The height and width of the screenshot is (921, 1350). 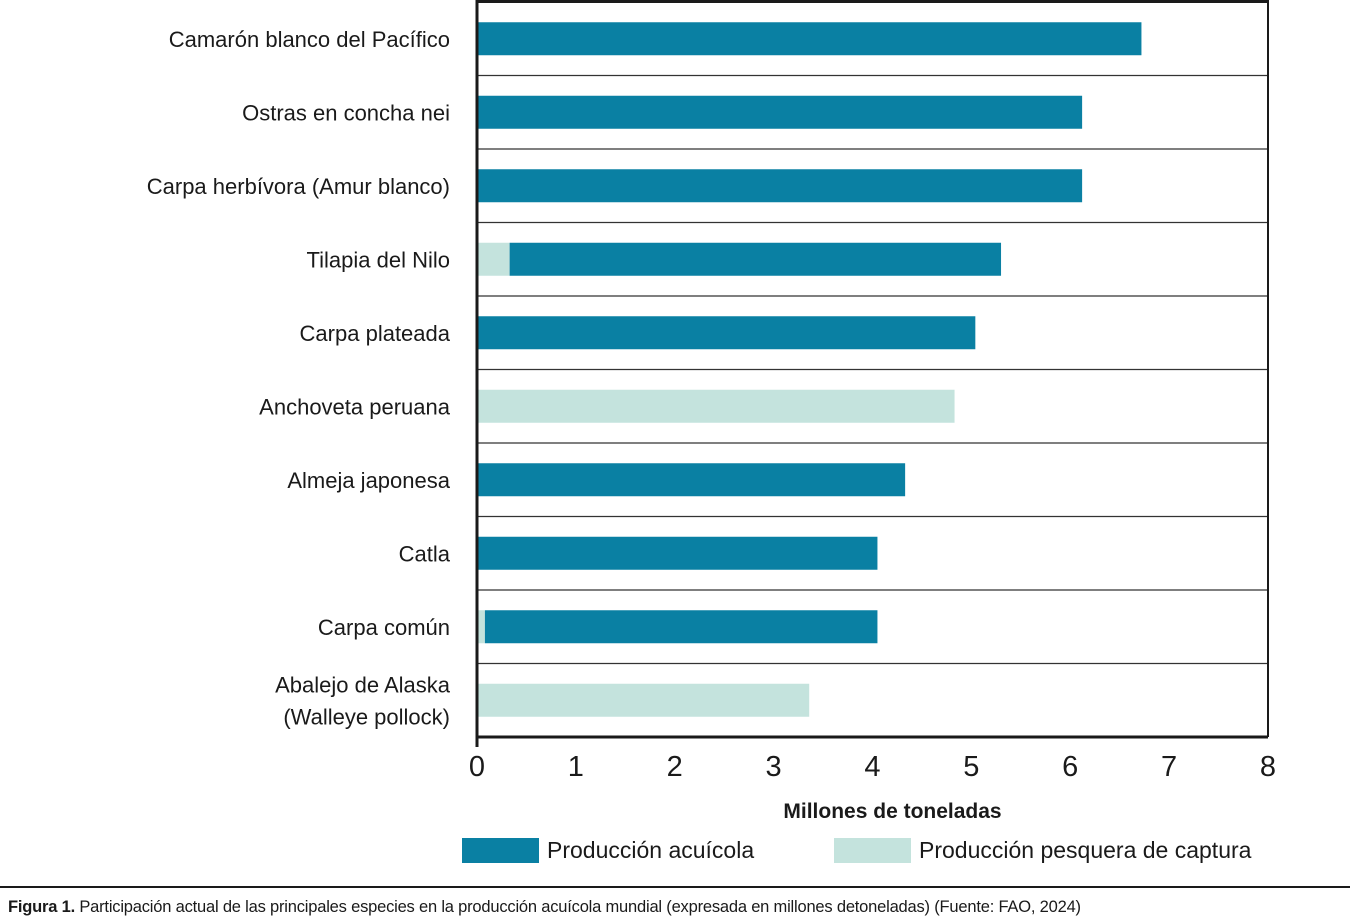 I want to click on category-label: Abalejo de Alaska (Walleye pollock), so click(x=363, y=700).